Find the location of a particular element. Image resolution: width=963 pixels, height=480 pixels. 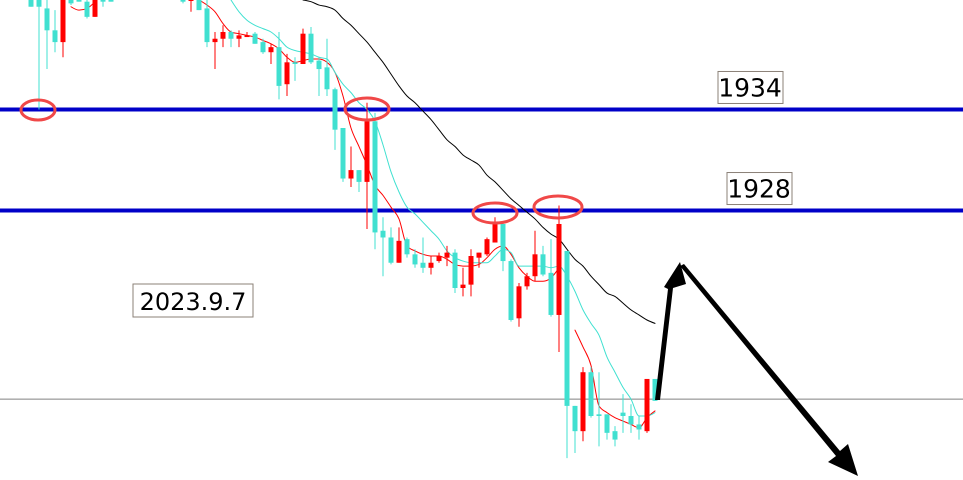

annotation: 2023.9.7 is located at coordinates (193, 302).